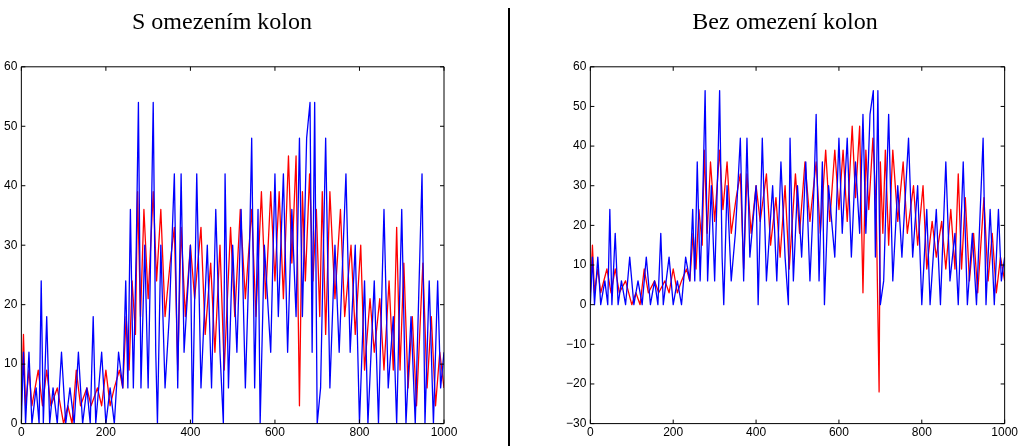  Describe the element at coordinates (576, 383) in the screenshot. I see `y-tick-label: −20` at that location.